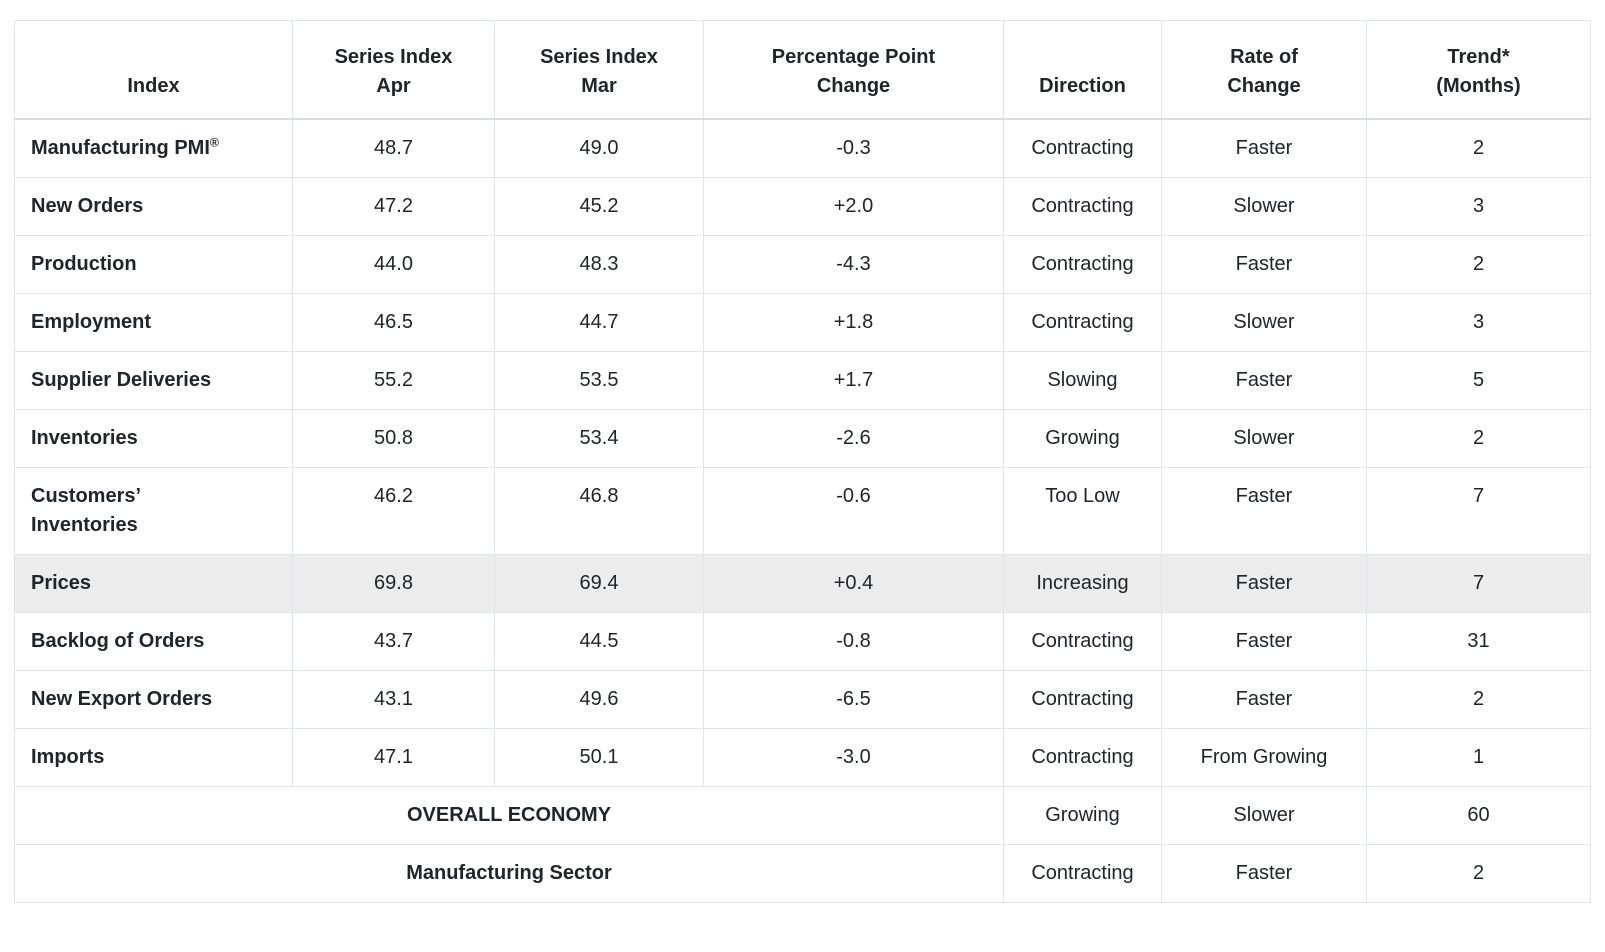 Image resolution: width=1605 pixels, height=952 pixels. What do you see at coordinates (853, 148) in the screenshot?
I see `percentage-point-change-cell: -0.3` at bounding box center [853, 148].